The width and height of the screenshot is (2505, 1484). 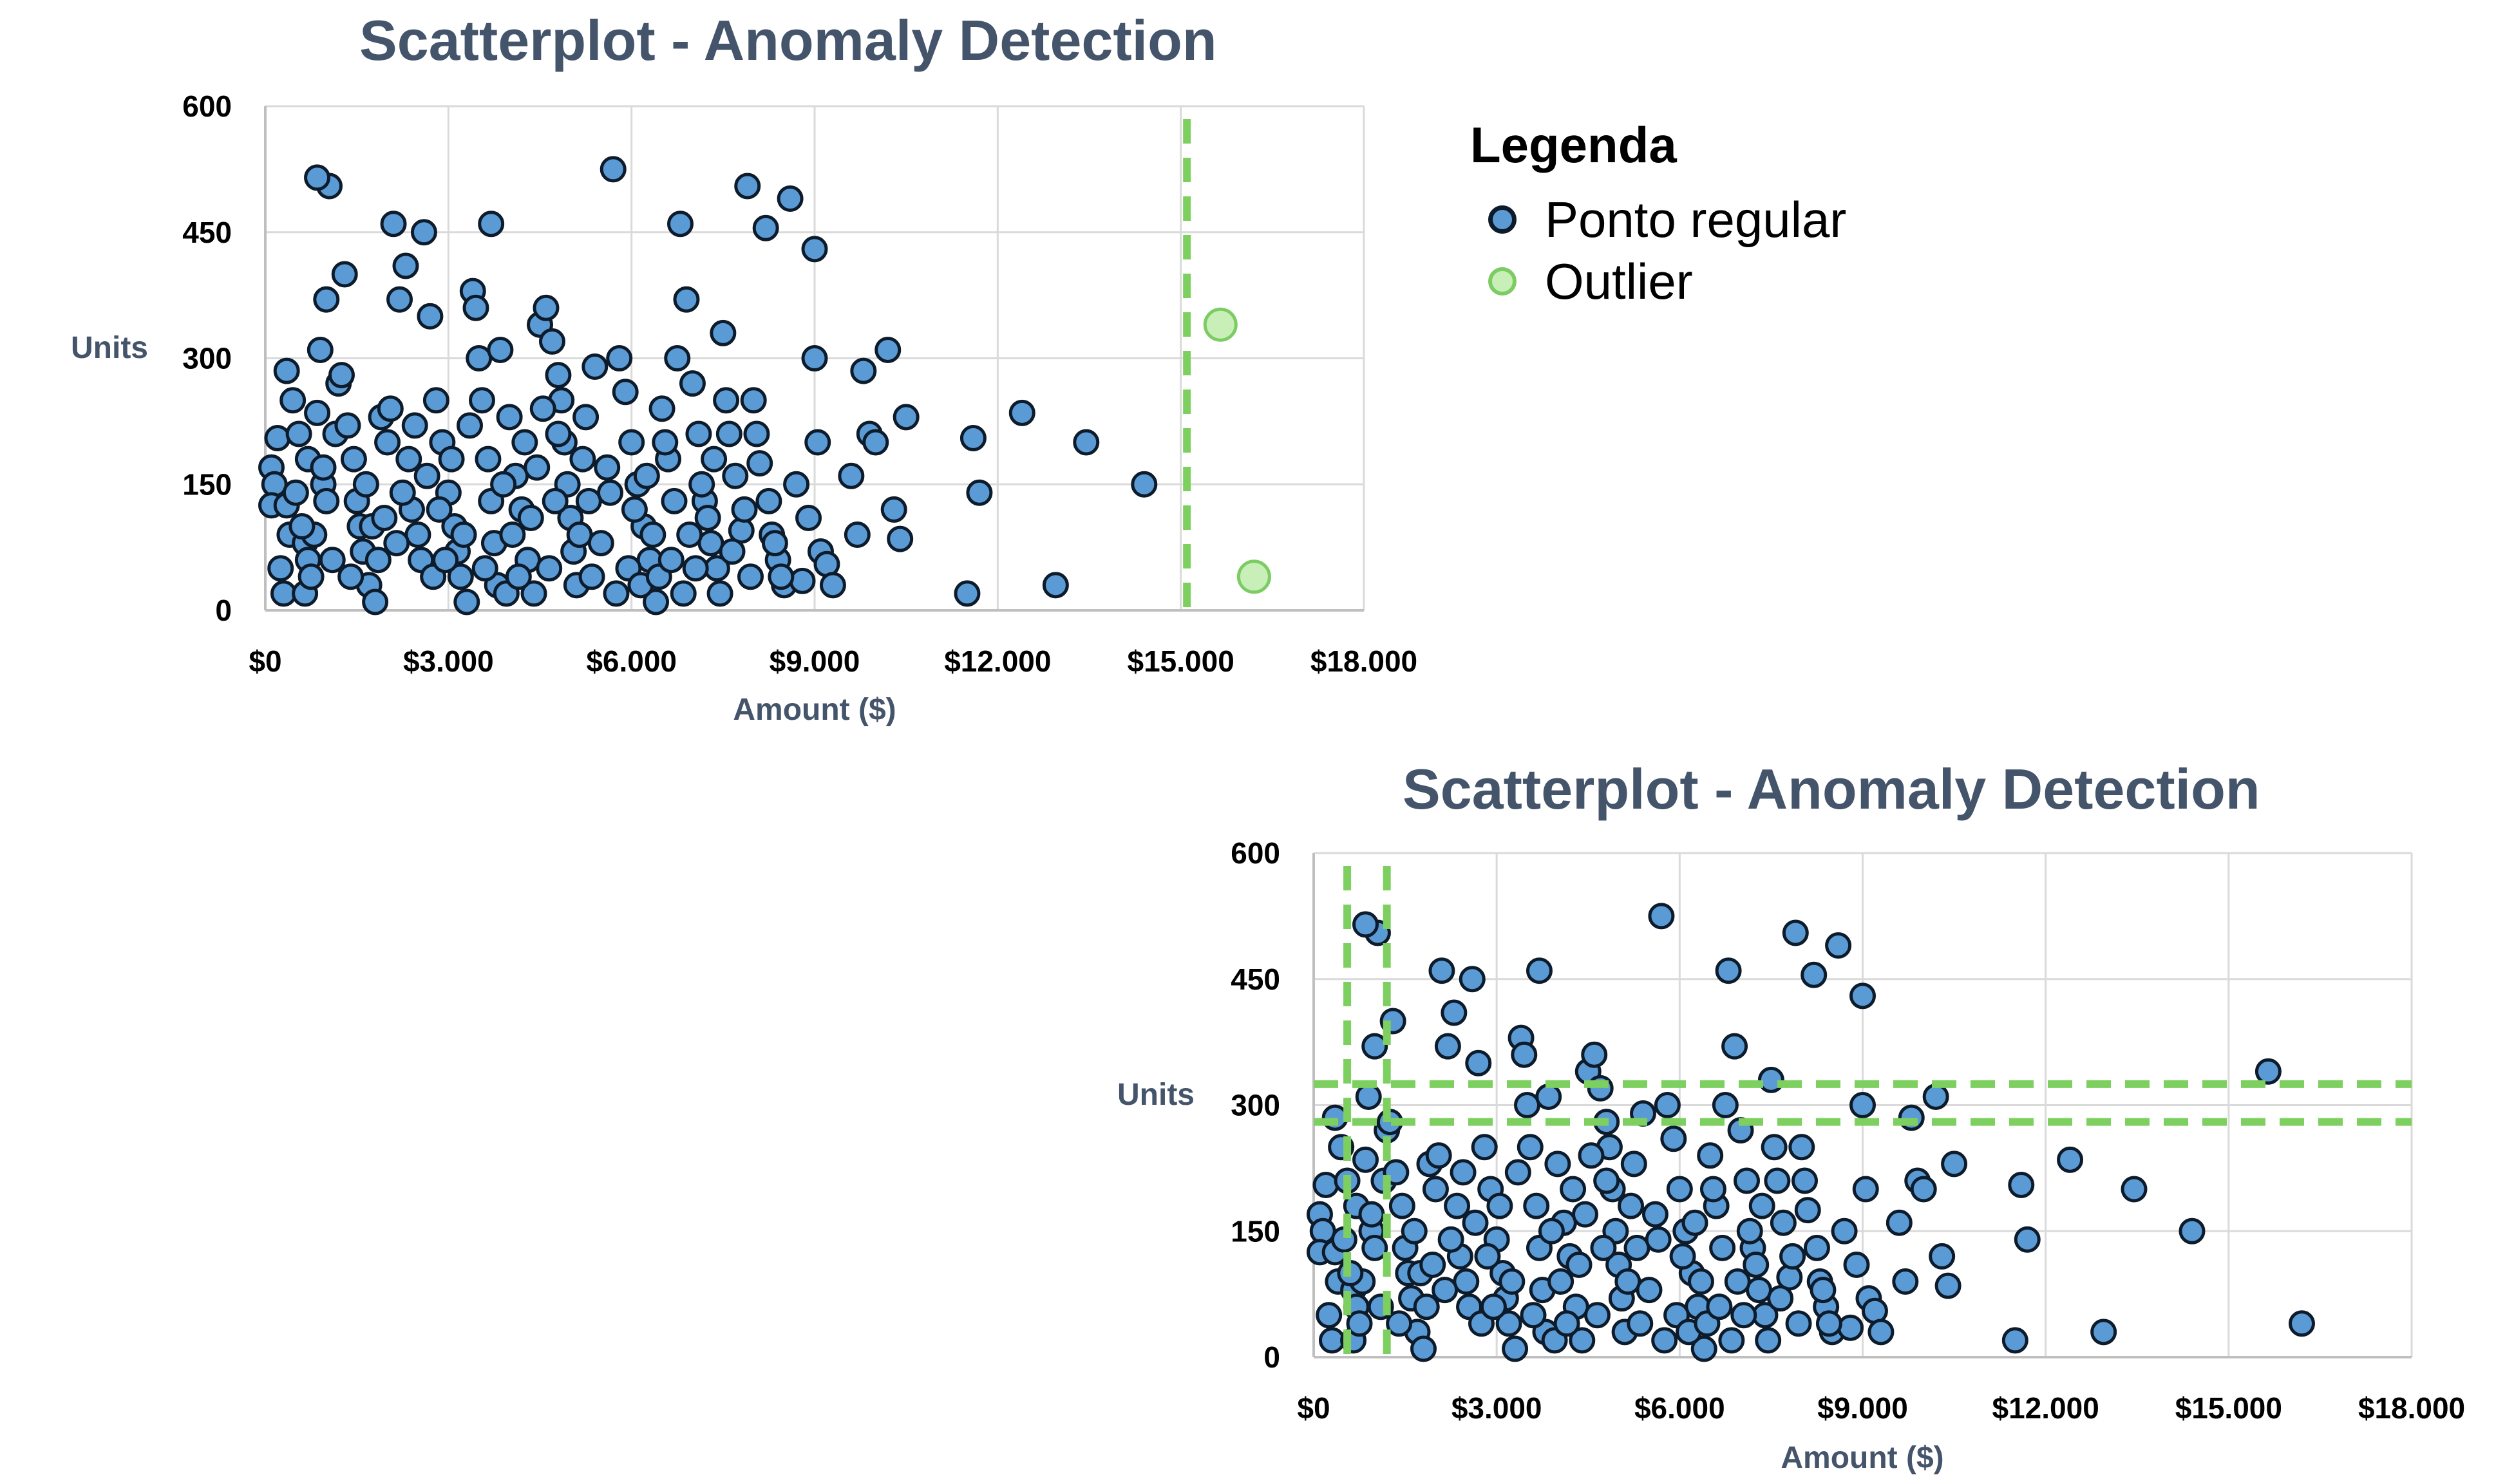 I want to click on legend-item-regular: Ponto regular, so click(x=1658, y=220).